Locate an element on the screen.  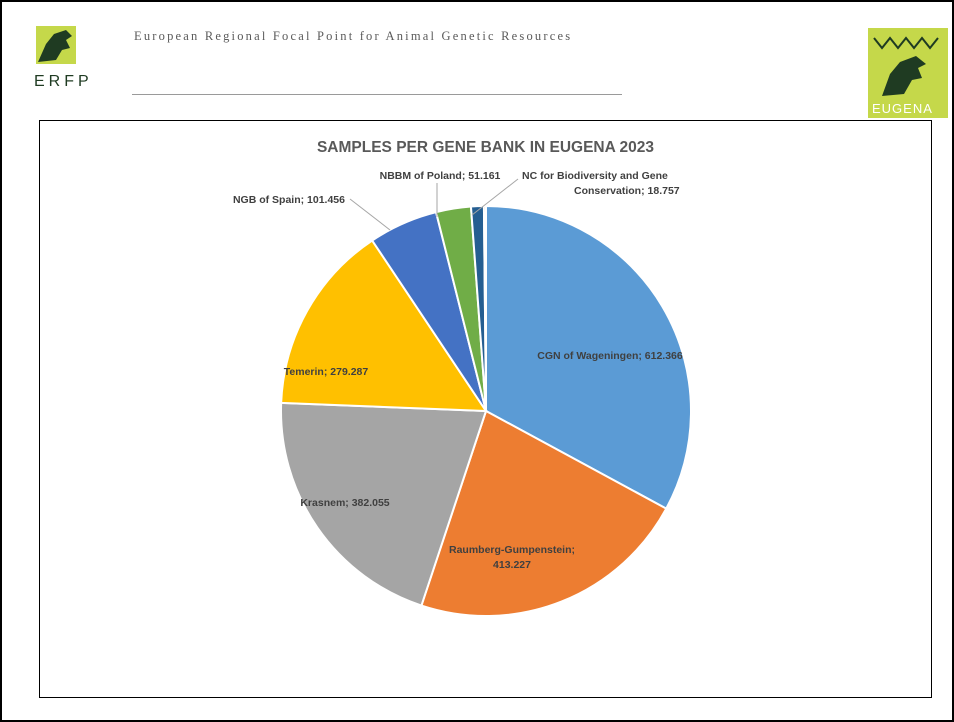
pie-slice-cgn-of-wageningen is located at coordinates (588, 357).